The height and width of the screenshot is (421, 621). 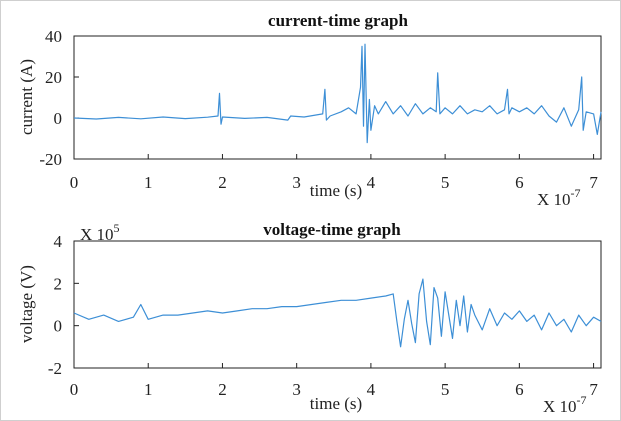 I want to click on current-y-axis-label: current (A), so click(x=26, y=97).